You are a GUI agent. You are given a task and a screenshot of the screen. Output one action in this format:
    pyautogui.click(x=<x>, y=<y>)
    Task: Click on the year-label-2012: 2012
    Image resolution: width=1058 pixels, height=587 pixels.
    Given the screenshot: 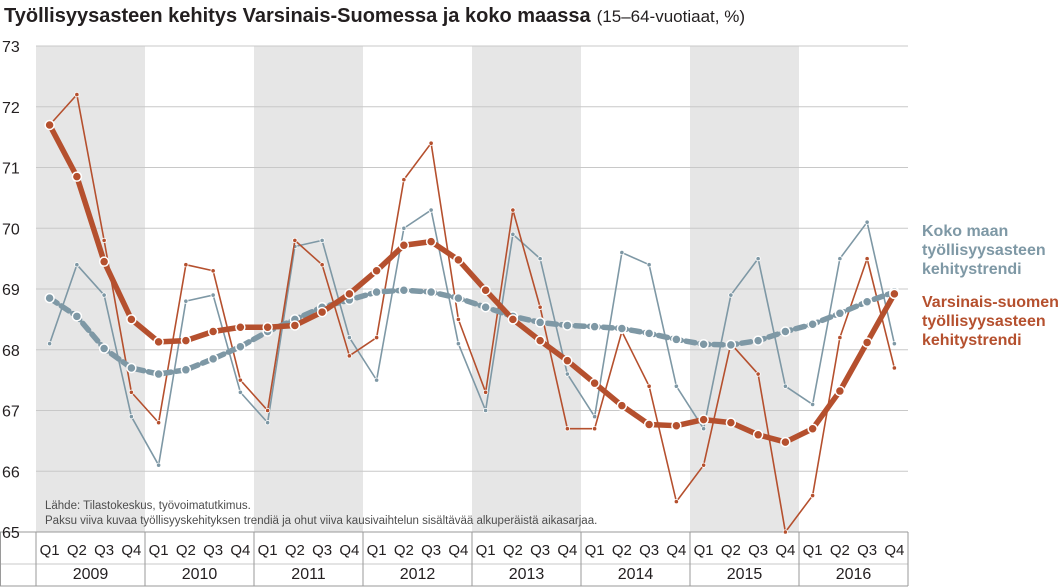 What is the action you would take?
    pyautogui.click(x=418, y=574)
    